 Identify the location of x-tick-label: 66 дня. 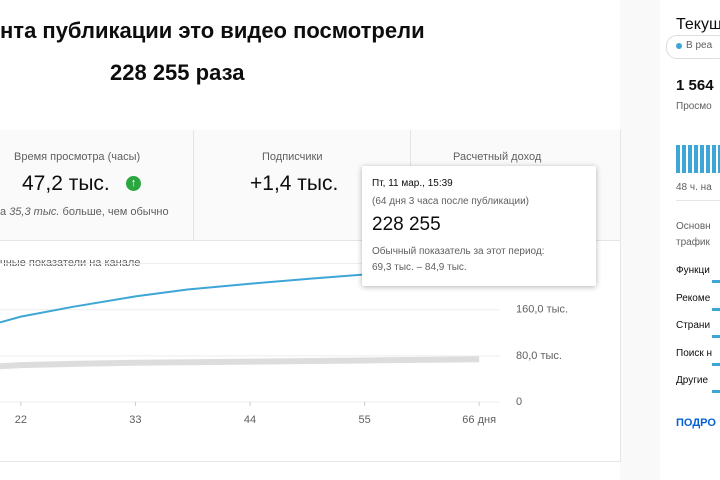
(479, 420).